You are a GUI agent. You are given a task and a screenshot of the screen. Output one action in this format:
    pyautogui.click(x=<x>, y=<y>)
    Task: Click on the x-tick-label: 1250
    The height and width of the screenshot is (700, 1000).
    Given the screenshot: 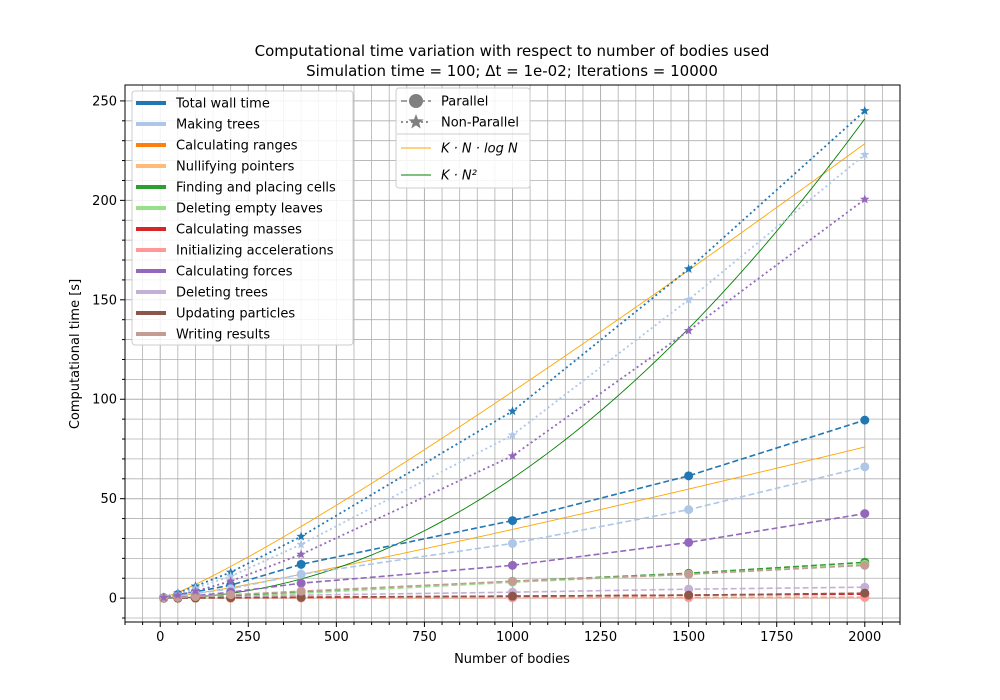 What is the action you would take?
    pyautogui.click(x=600, y=637)
    